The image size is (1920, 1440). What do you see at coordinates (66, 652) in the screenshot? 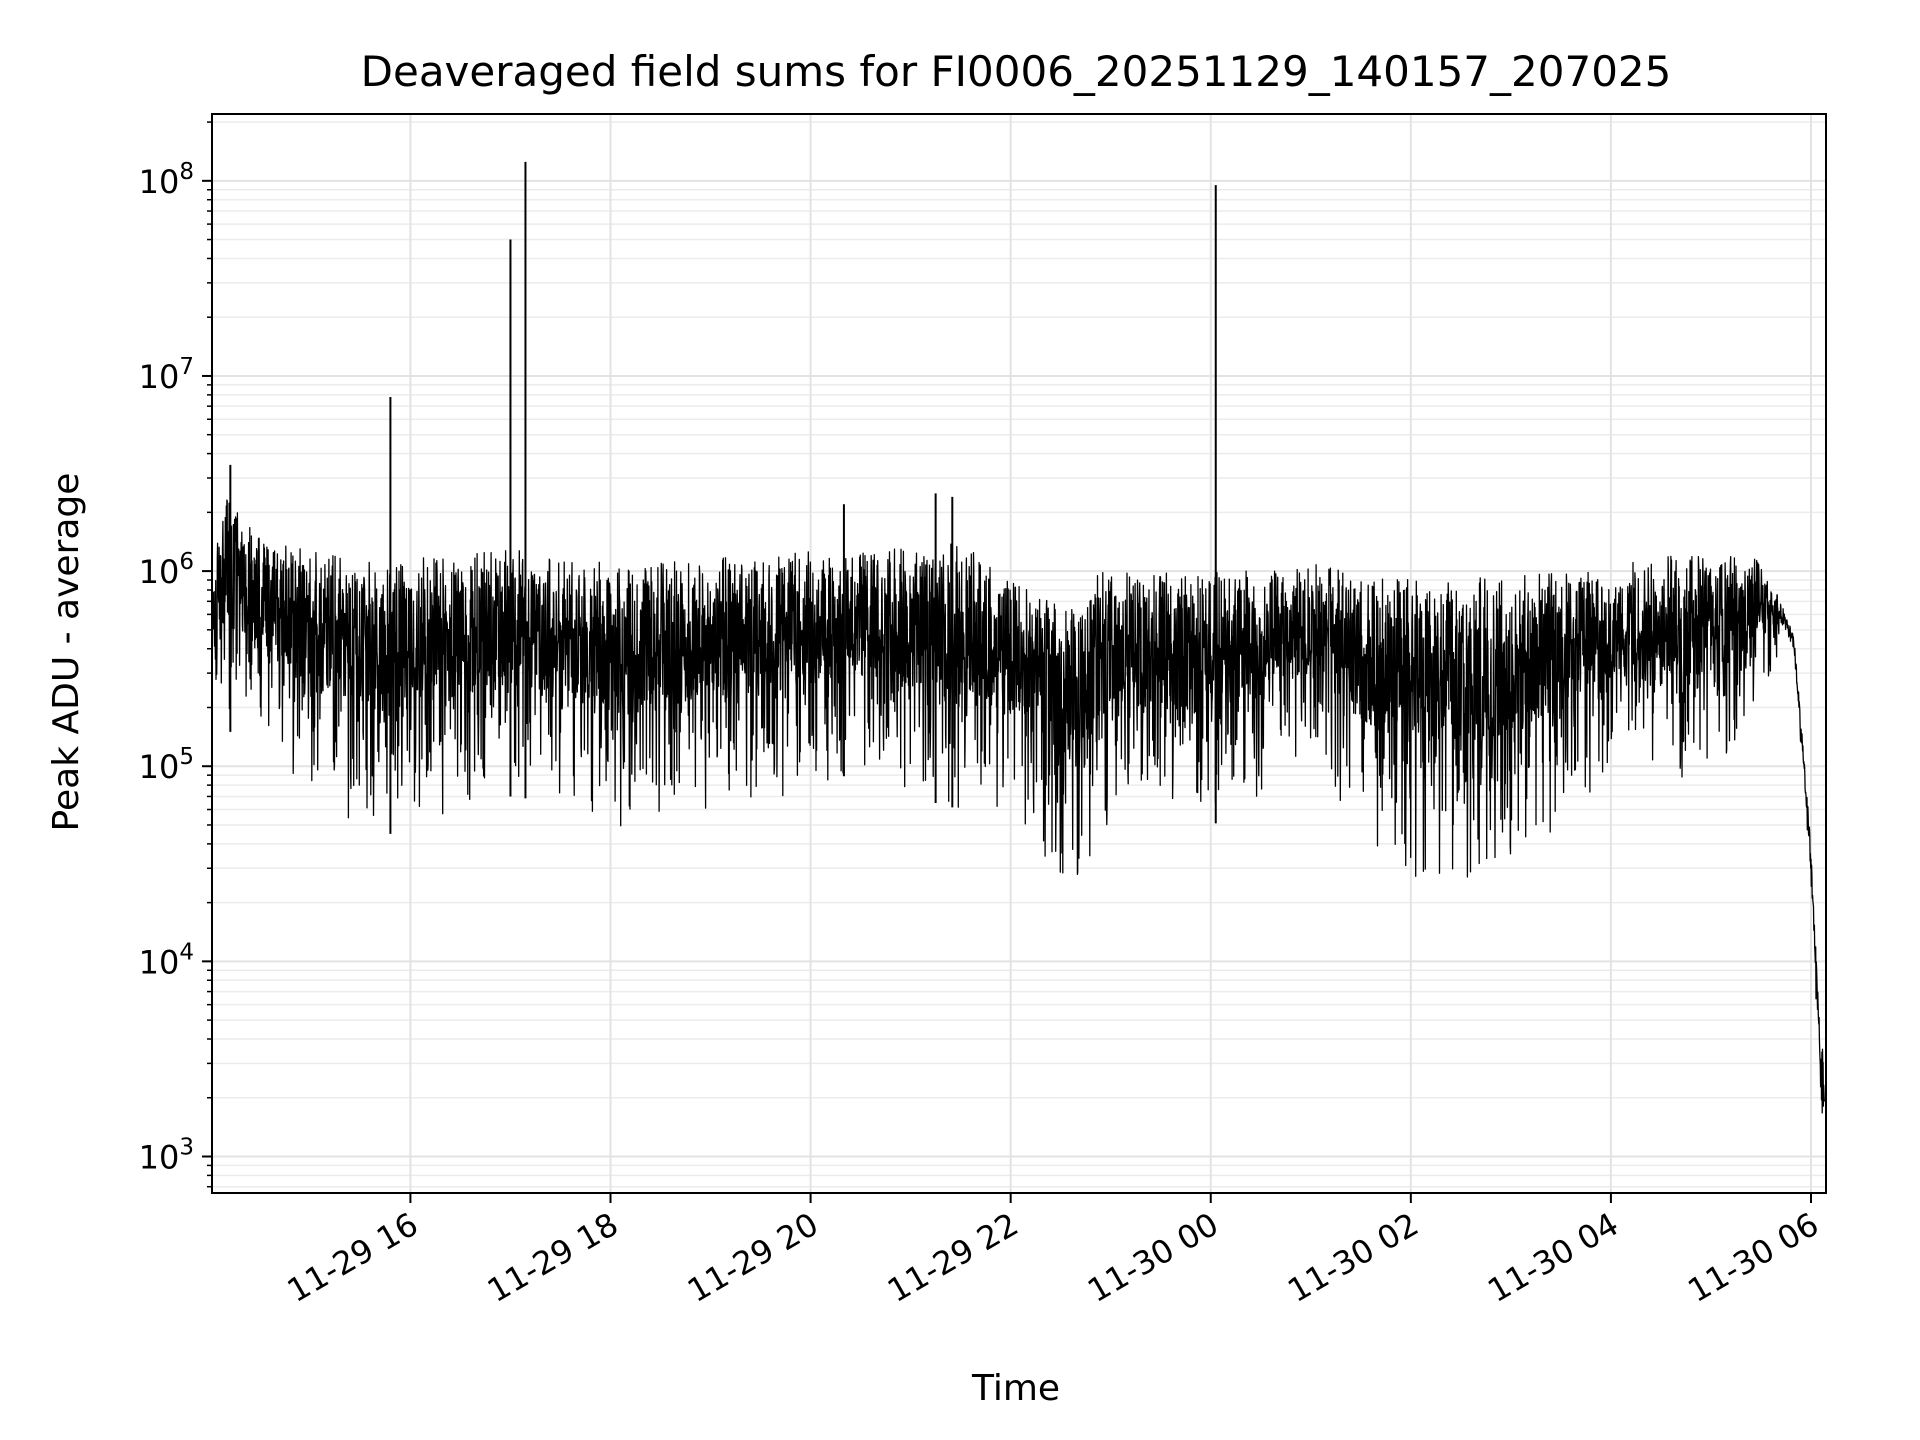
I see `y-axis-label: Peak ADU - average` at bounding box center [66, 652].